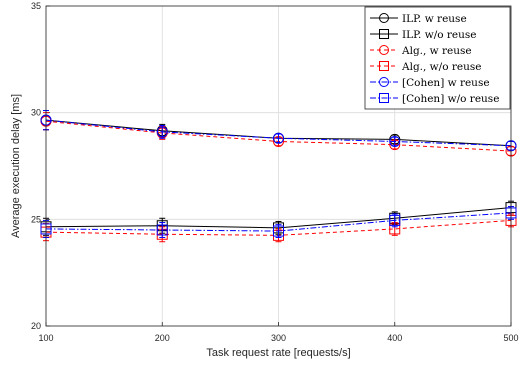 The width and height of the screenshot is (529, 368). I want to click on legend-entry: Alg., w reuse, so click(421, 51).